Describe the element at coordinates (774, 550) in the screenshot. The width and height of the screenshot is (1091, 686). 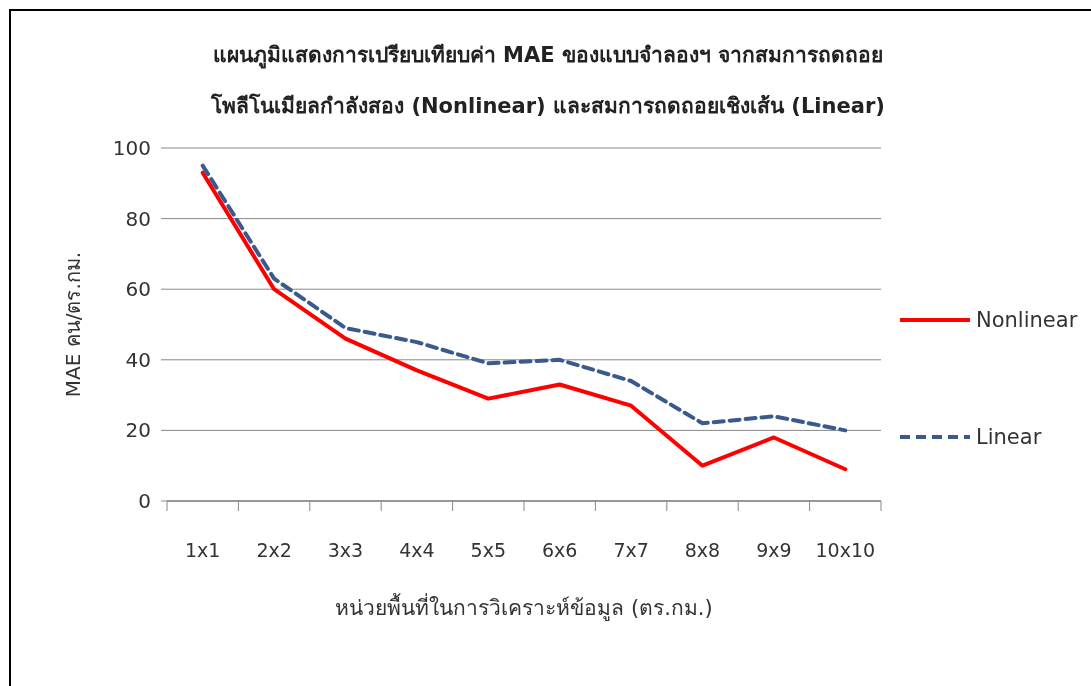
I see `x-tick-label: 9x9` at that location.